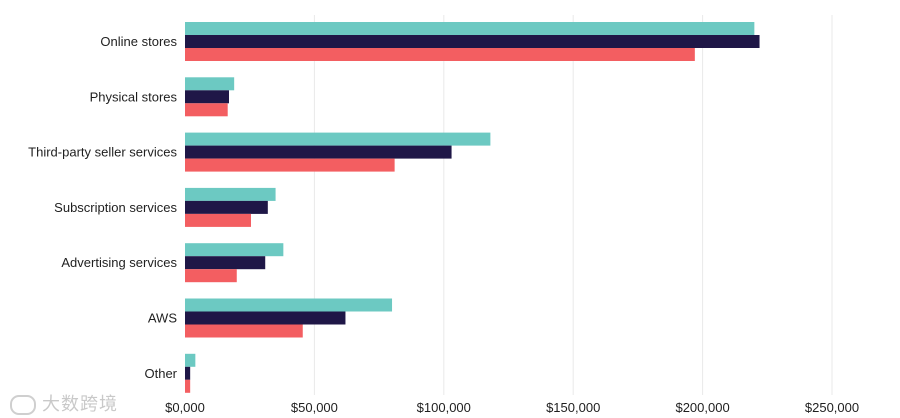 Image resolution: width=900 pixels, height=418 pixels. Describe the element at coordinates (188, 386) in the screenshot. I see `bar-other-s3` at that location.